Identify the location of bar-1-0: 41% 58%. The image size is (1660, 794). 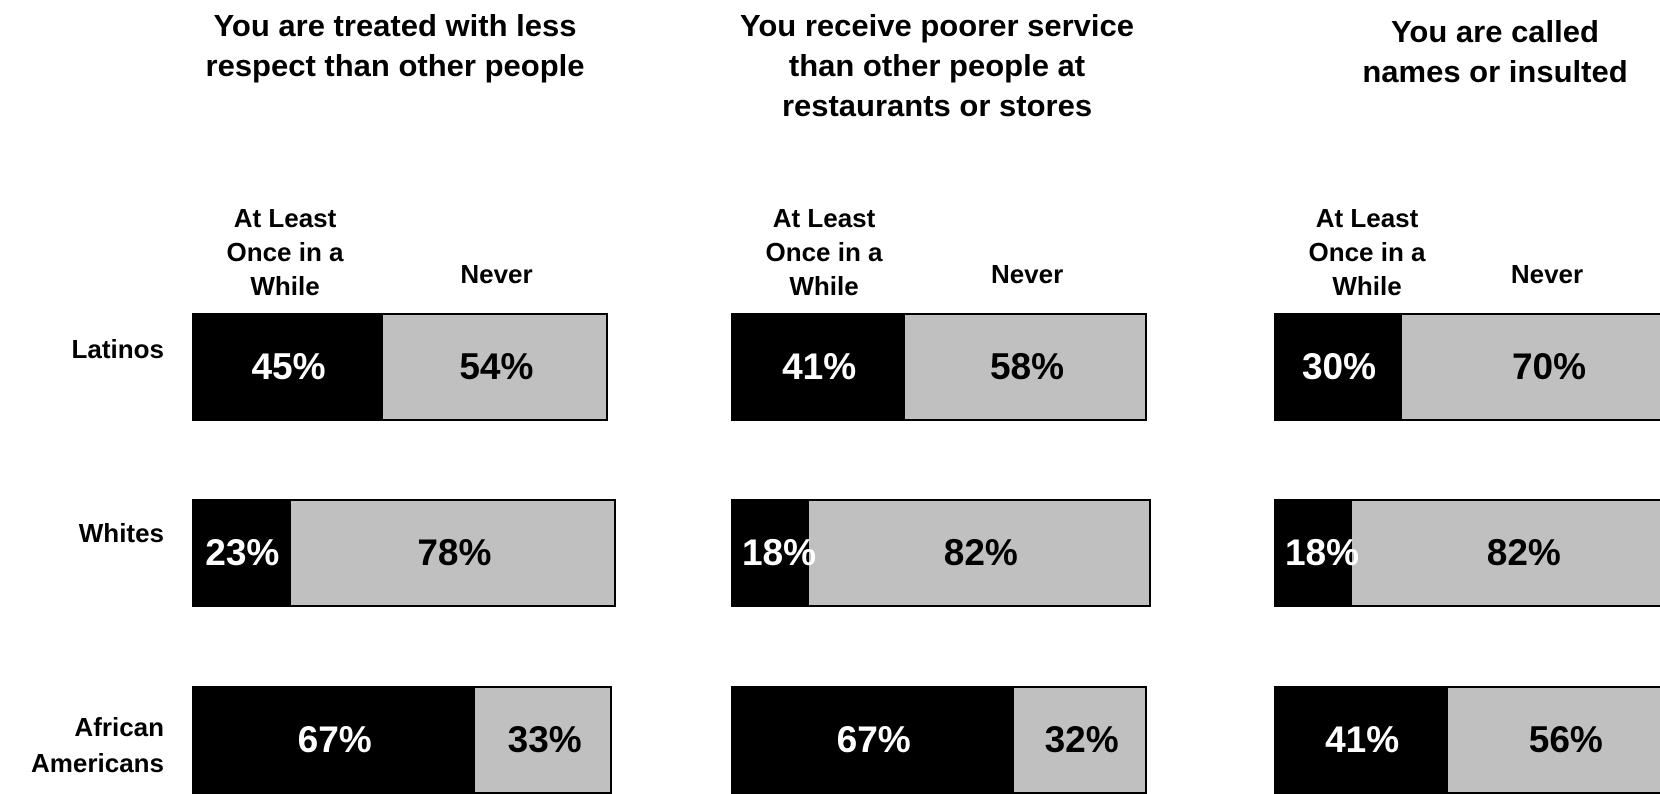
(939, 367).